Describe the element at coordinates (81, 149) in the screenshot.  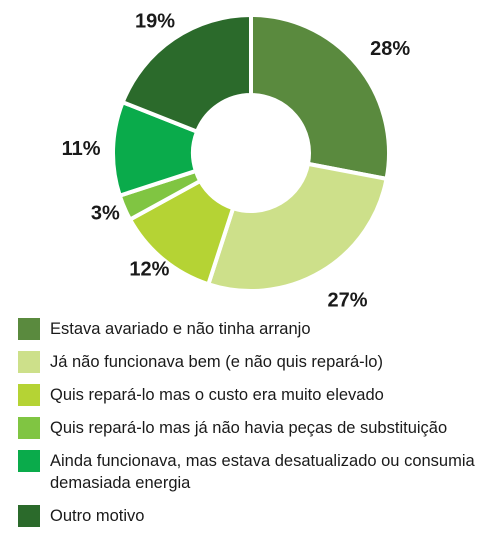
I see `slice-percent-label: 11%` at that location.